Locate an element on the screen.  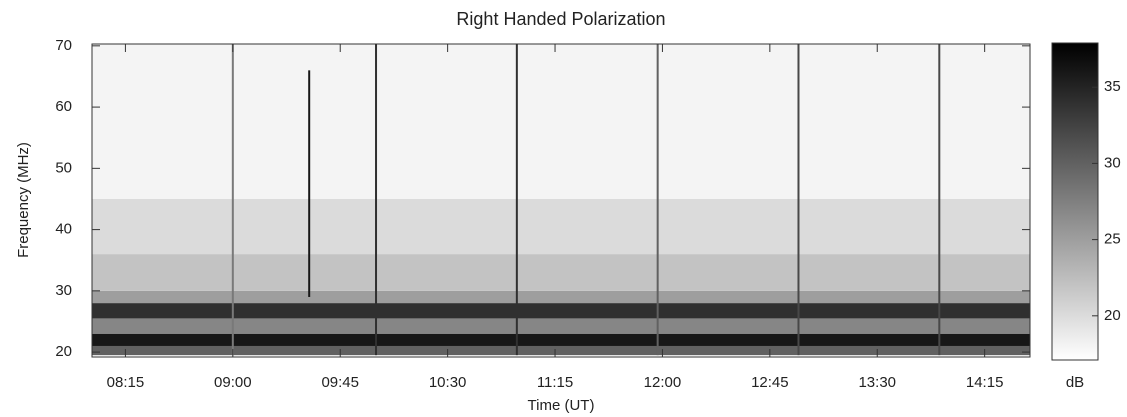
x-tick-label: 14:15 is located at coordinates (985, 382).